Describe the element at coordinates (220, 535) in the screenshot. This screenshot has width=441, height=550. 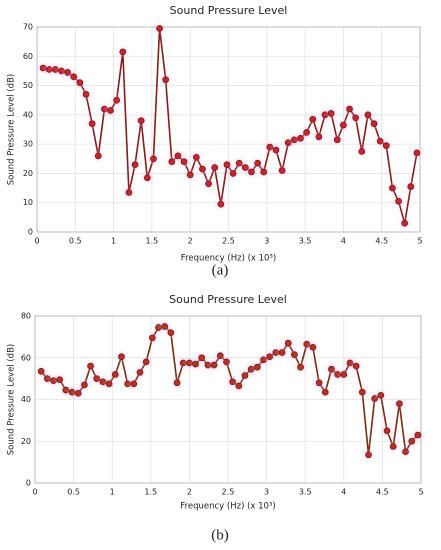
I see `caption: (b)` at that location.